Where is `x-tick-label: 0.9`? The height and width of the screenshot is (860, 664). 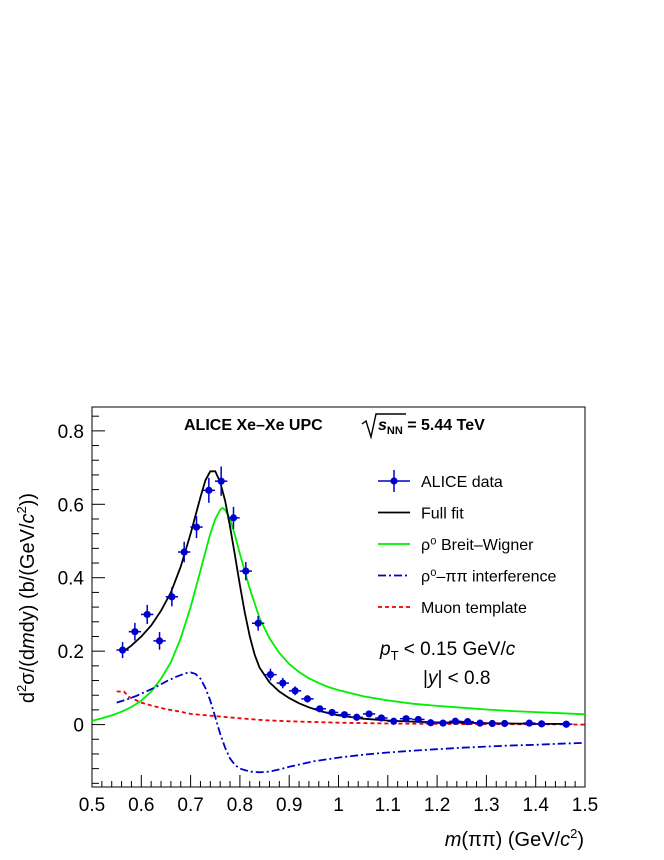
x-tick-label: 0.9 is located at coordinates (289, 805).